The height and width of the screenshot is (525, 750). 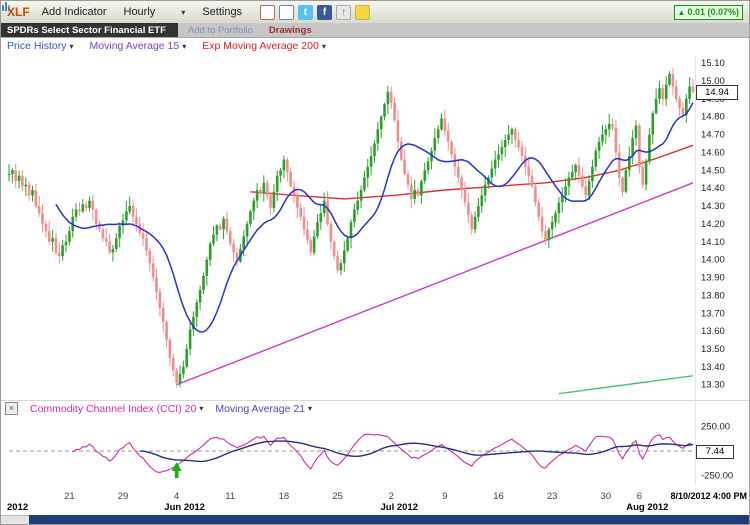 What do you see at coordinates (263, 409) in the screenshot?
I see `cci-ma-dropdown: Moving Average 21 ▾` at bounding box center [263, 409].